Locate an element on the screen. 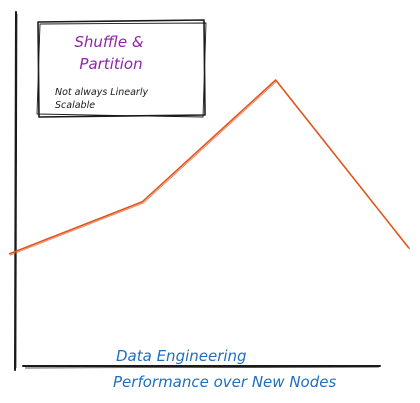  note-title-line1: Shuffle & is located at coordinates (109, 42).